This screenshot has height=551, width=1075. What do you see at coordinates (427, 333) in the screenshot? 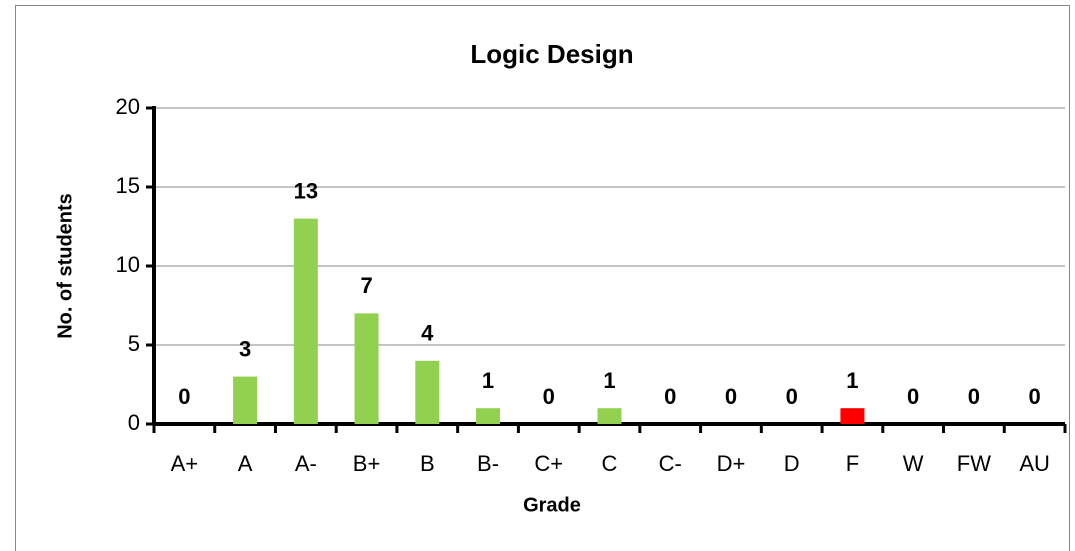
I see `data-label: 4` at bounding box center [427, 333].